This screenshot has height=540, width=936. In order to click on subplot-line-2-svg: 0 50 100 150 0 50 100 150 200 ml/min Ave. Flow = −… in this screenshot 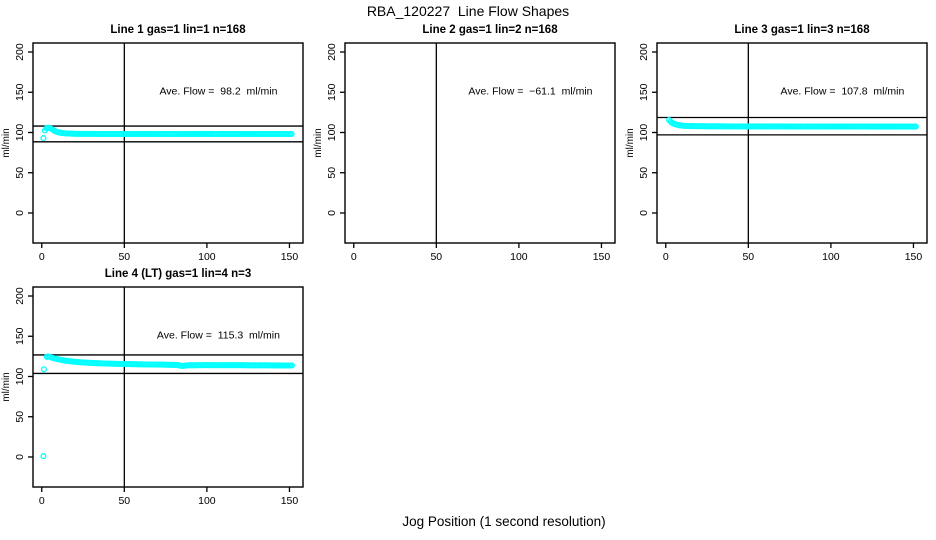, I will do `click(464, 152)`.